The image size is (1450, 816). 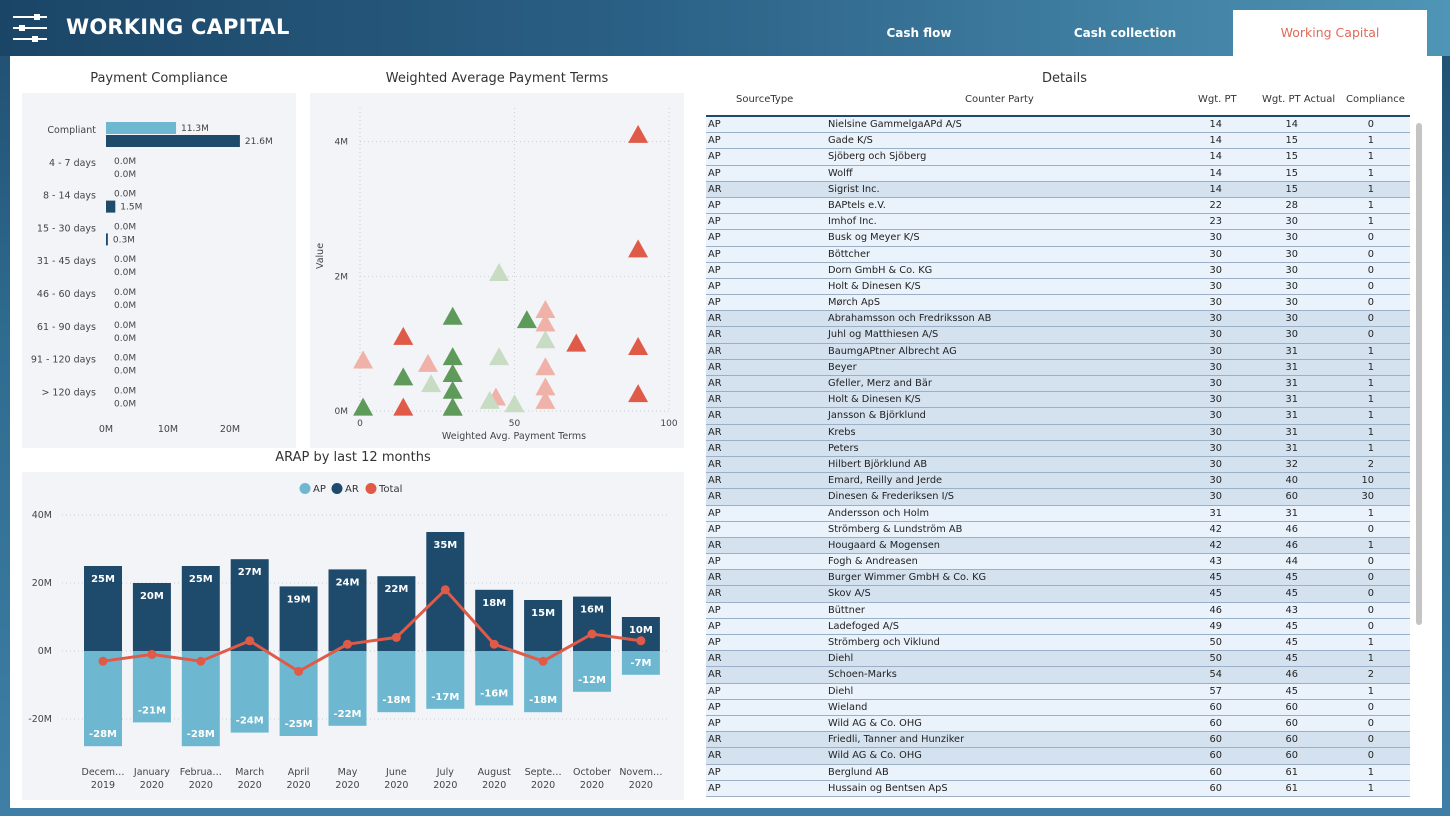 What do you see at coordinates (1058, 222) in the screenshot?
I see `table-row: AP Imhof Inc. 23 30 1` at bounding box center [1058, 222].